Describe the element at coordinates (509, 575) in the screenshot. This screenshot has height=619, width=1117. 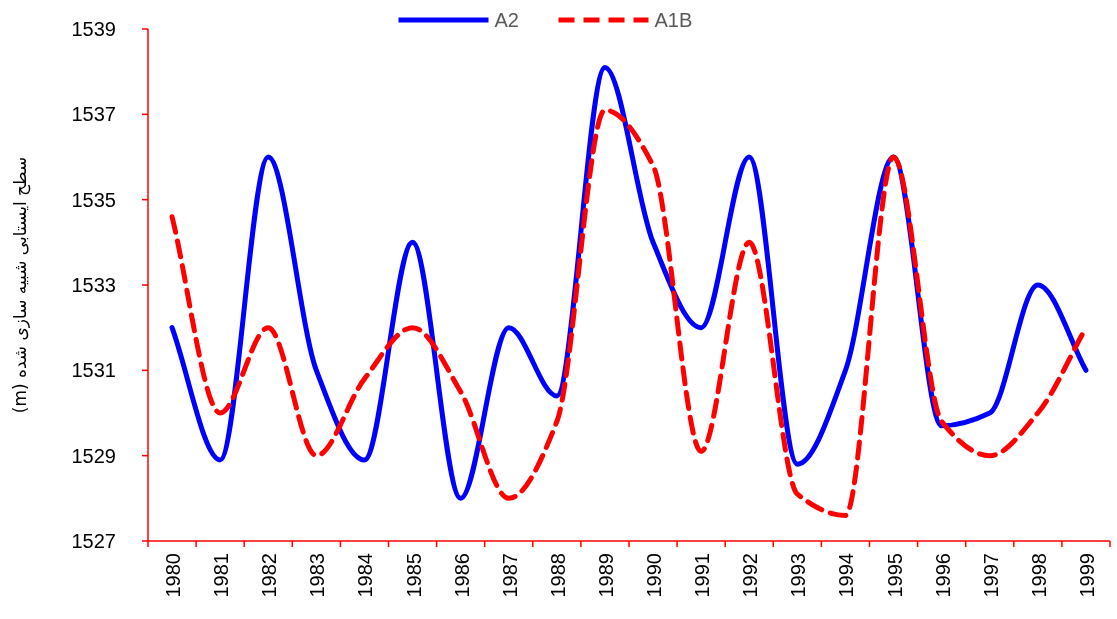
I see `x-tick-label: 1987` at that location.